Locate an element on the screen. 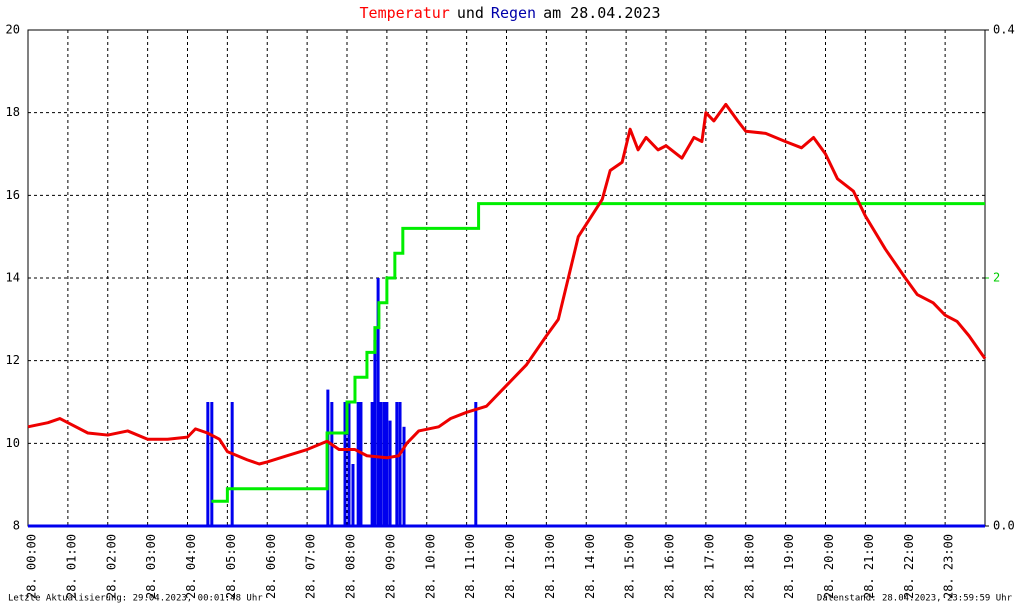  x-tick-label: 28. 15:00 is located at coordinates (630, 566).